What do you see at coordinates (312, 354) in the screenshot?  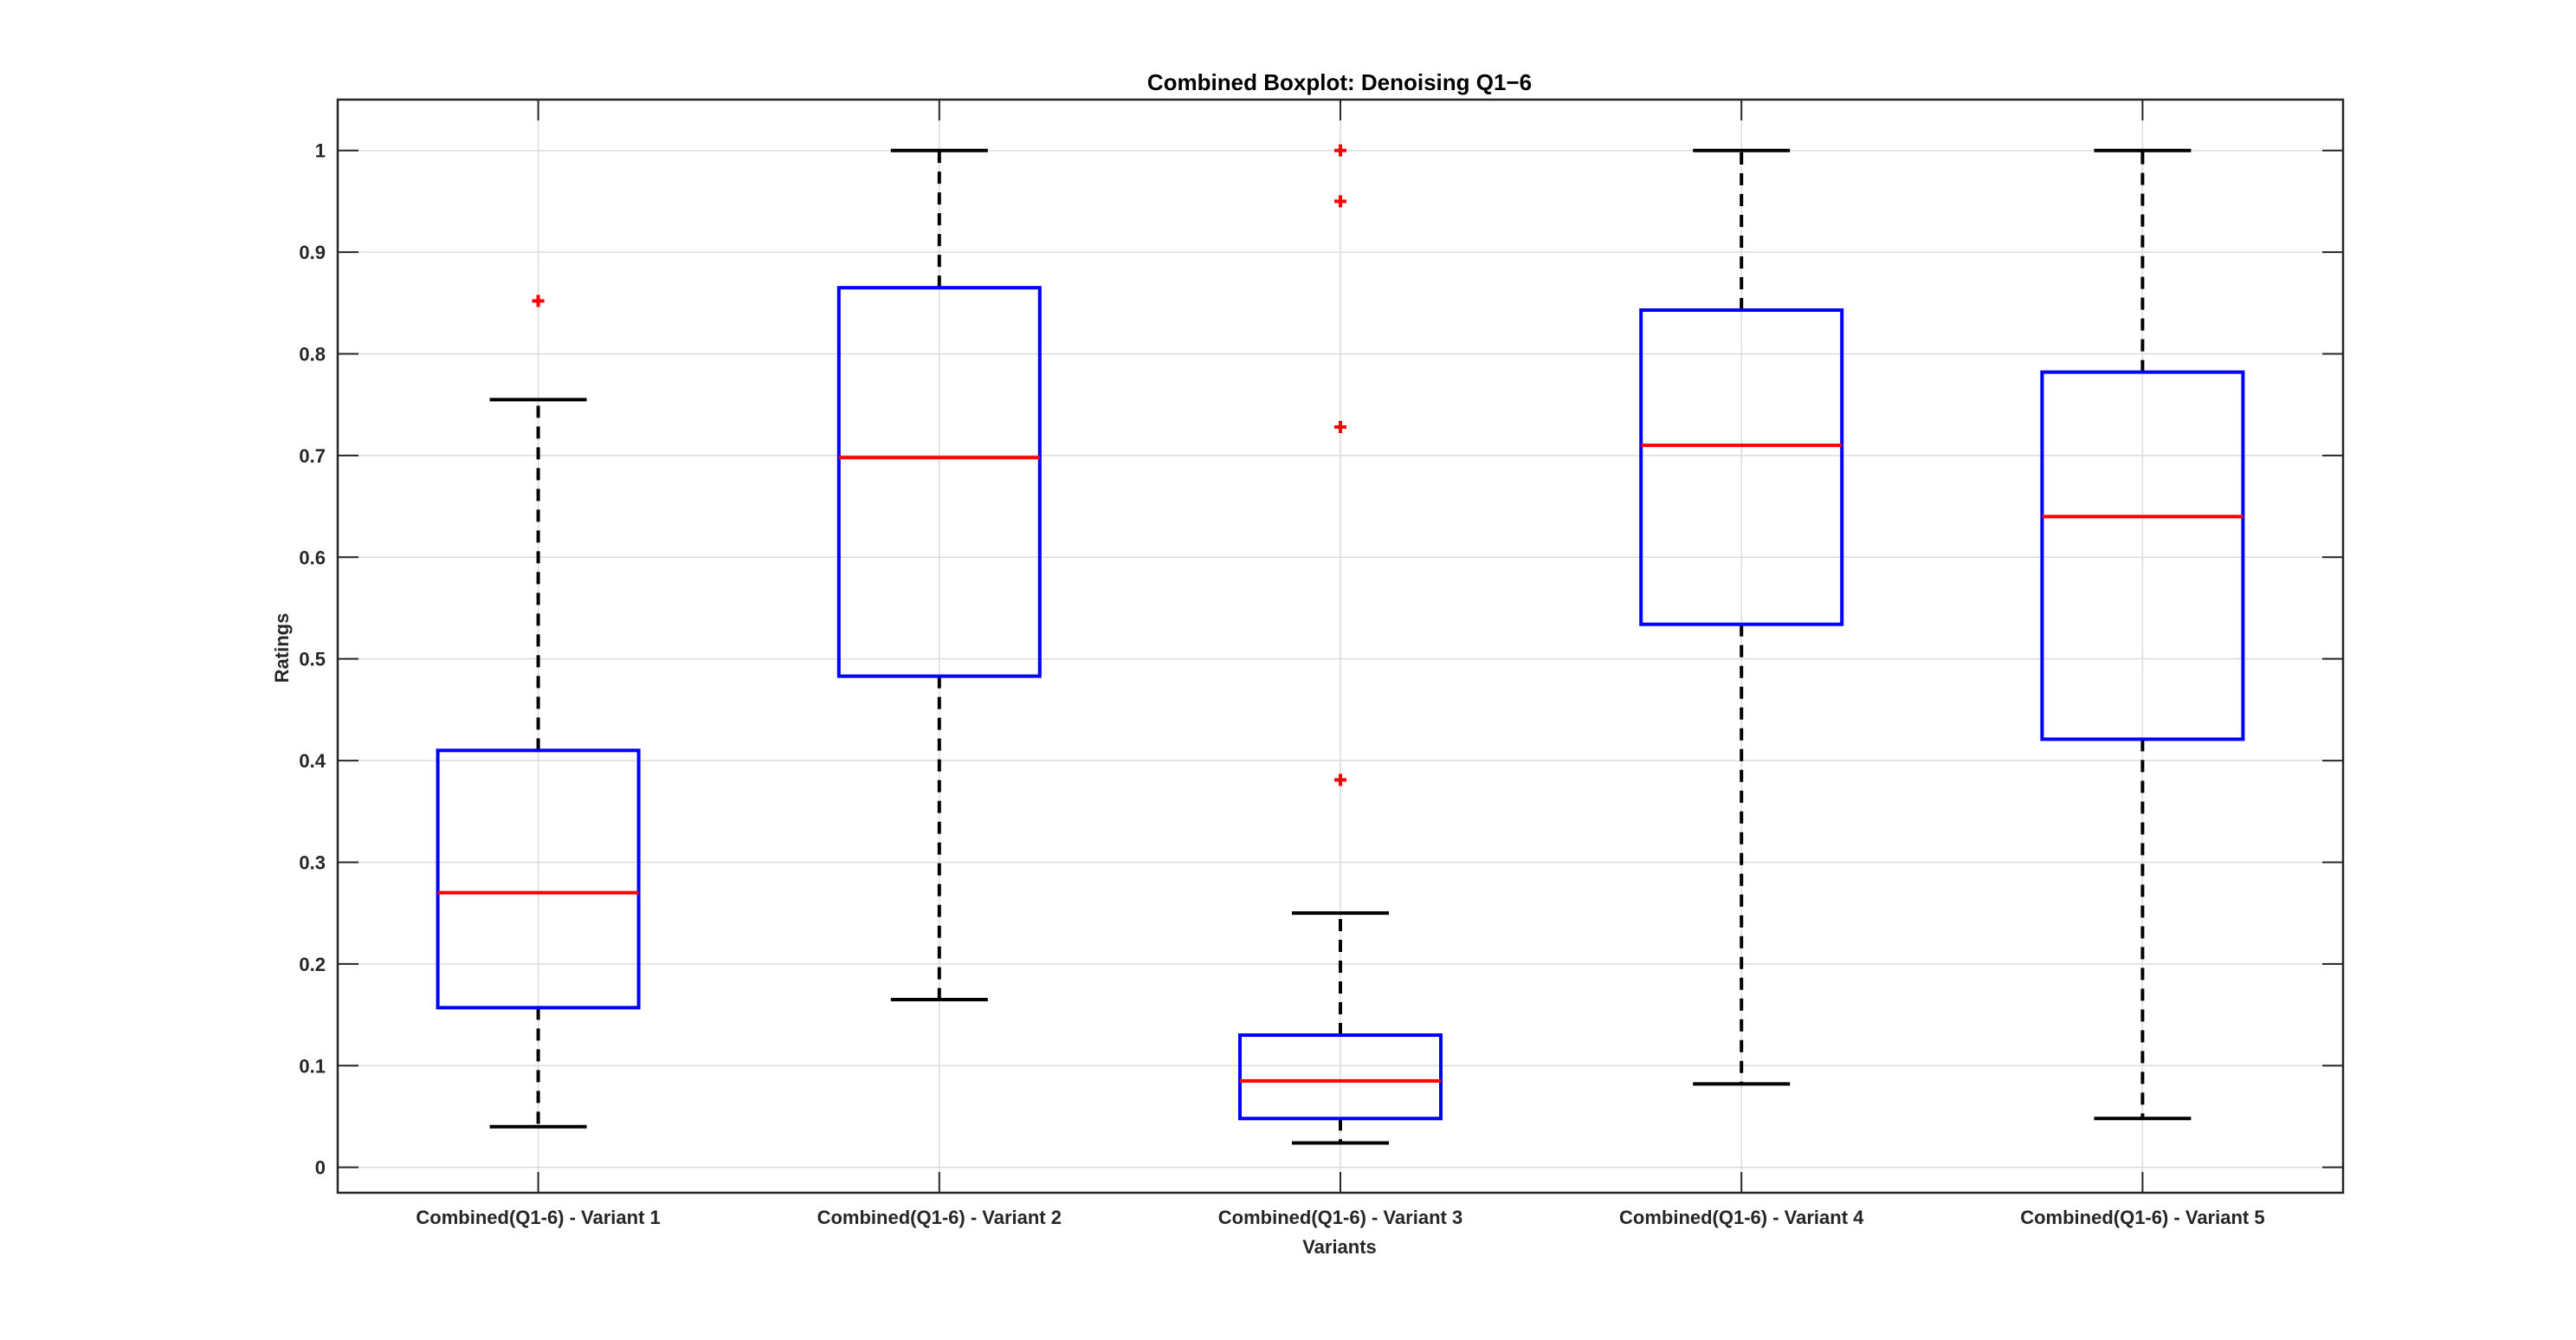 I see `y-tick-label: 0.8` at bounding box center [312, 354].